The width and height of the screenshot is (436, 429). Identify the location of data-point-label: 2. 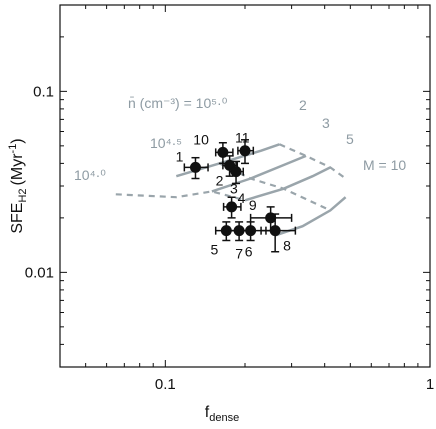
(220, 180).